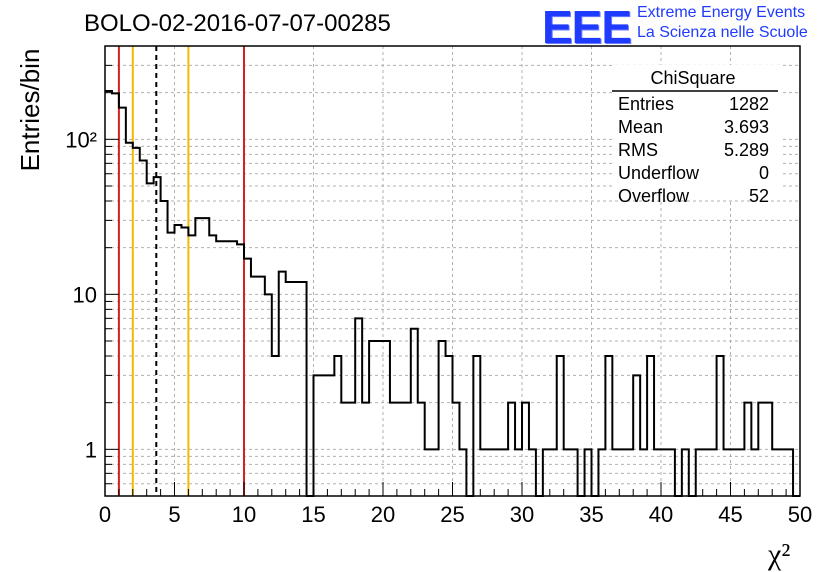 The width and height of the screenshot is (836, 572). Describe the element at coordinates (85, 294) in the screenshot. I see `y-tick-label: 10` at that location.